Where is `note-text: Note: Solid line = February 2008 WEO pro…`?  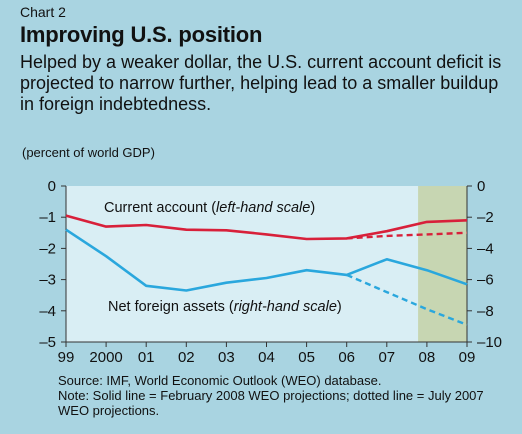 note-text: Note: Solid line = February 2008 WEO pro… is located at coordinates (271, 403).